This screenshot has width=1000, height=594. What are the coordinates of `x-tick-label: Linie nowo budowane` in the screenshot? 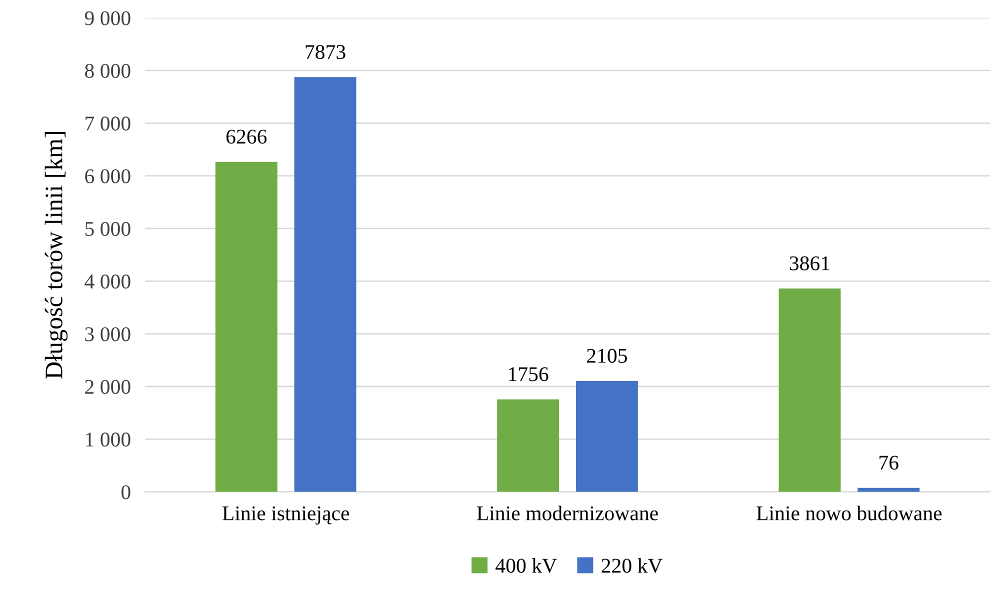 It's located at (849, 513).